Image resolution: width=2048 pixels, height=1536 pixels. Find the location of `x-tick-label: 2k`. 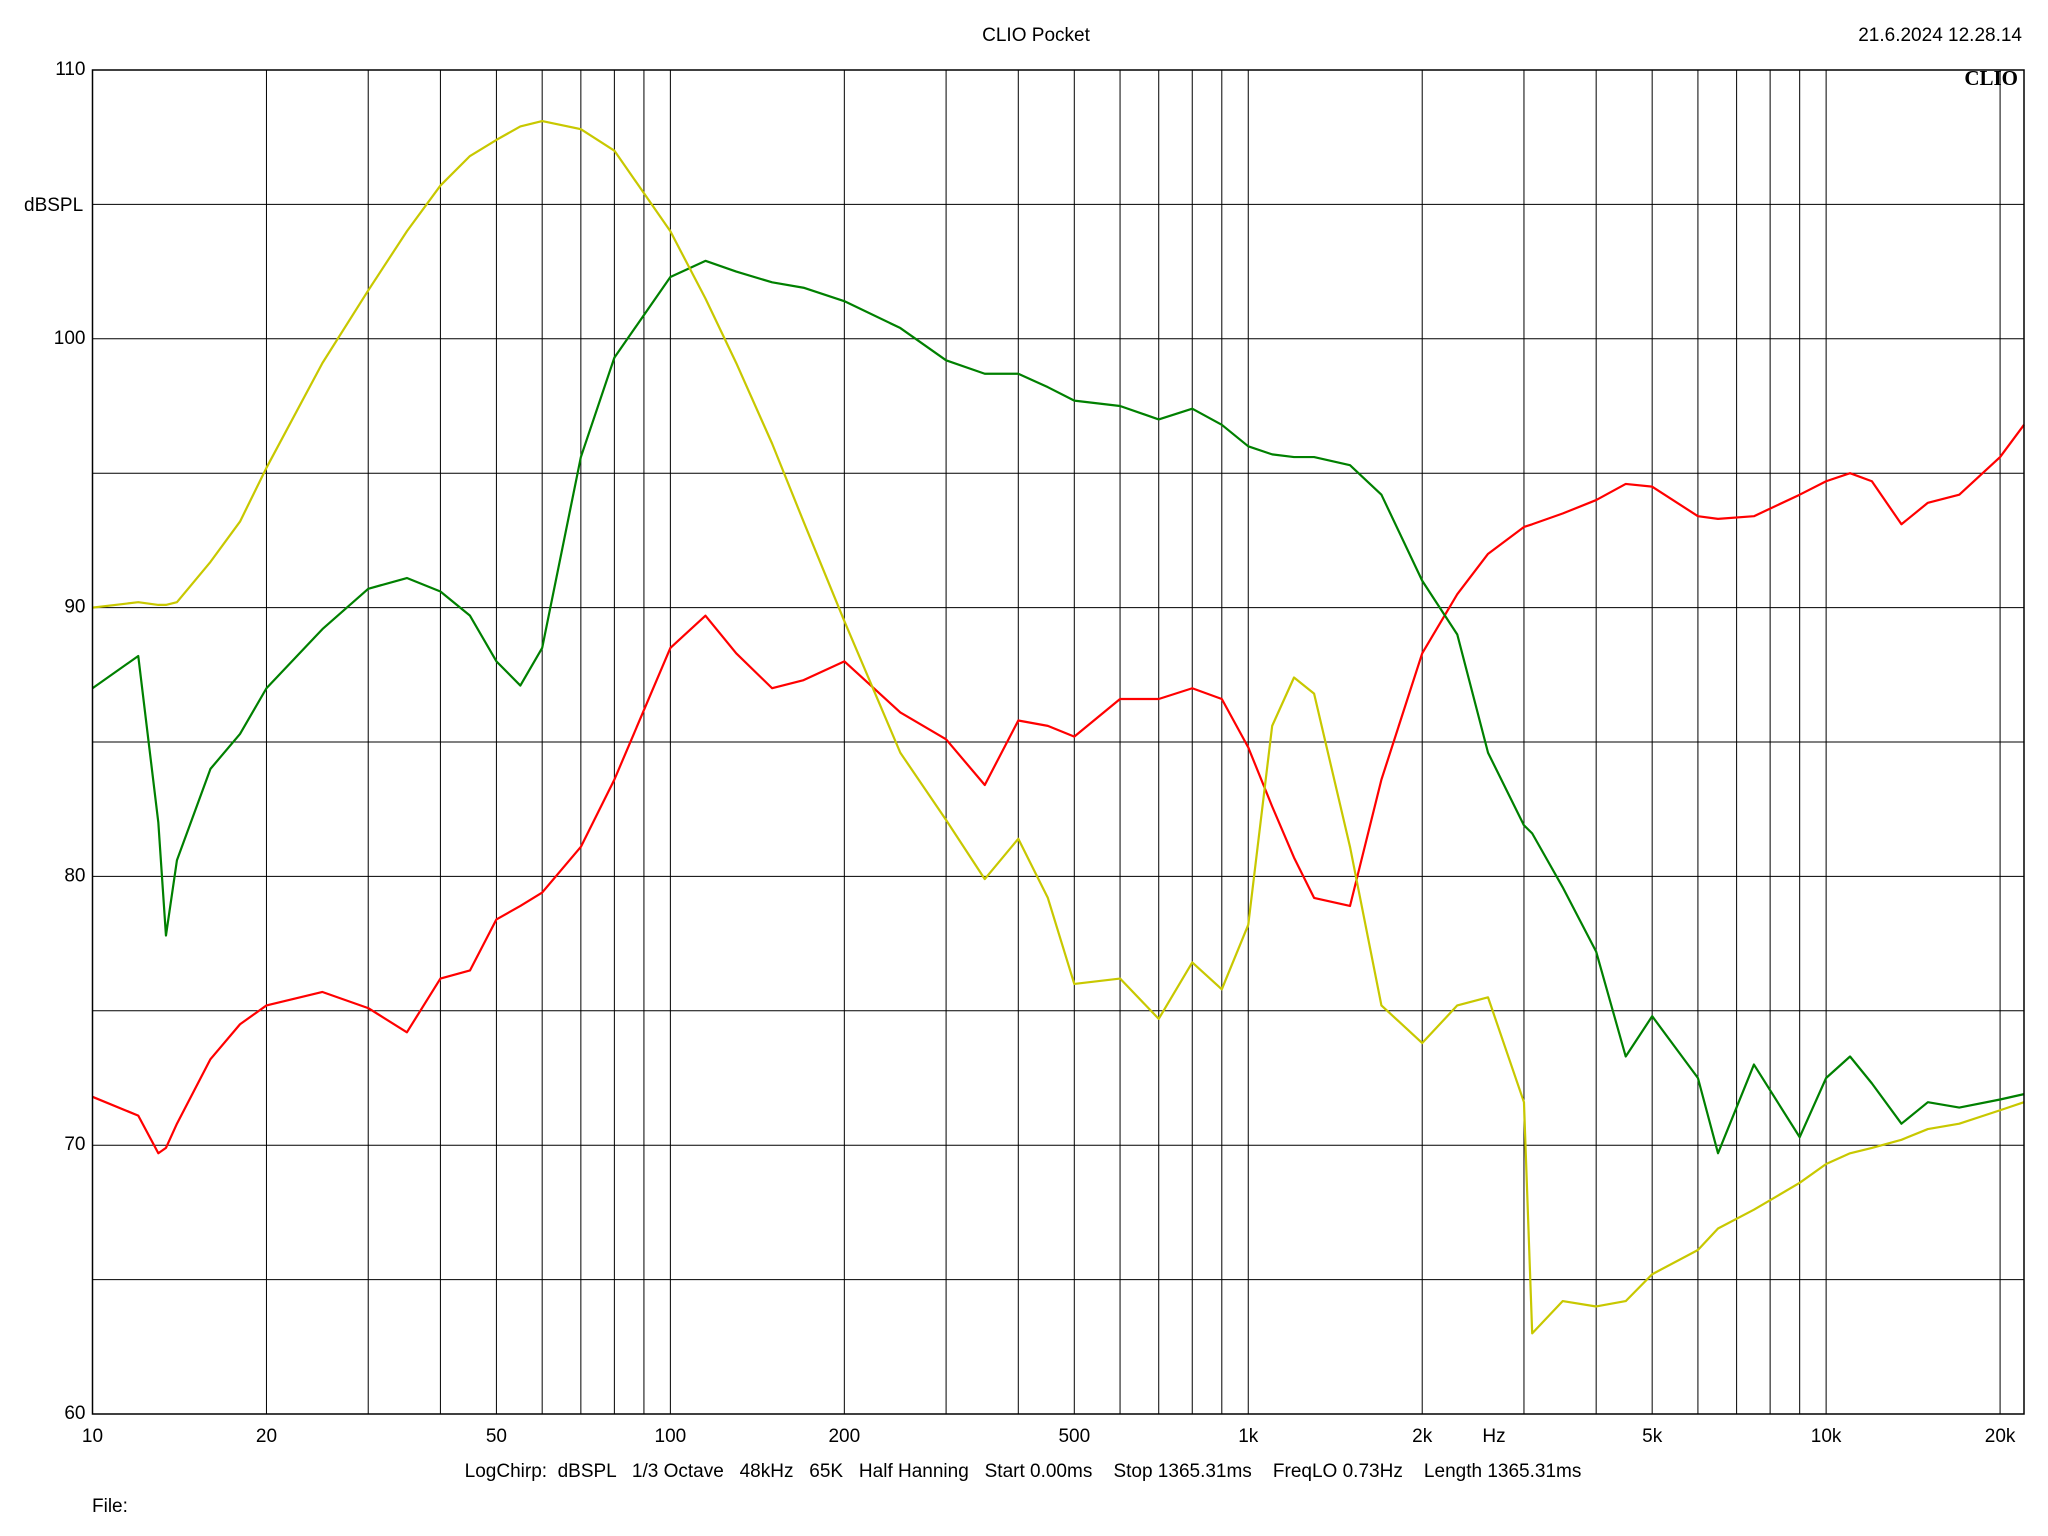

x-tick-label: 2k is located at coordinates (1422, 1436).